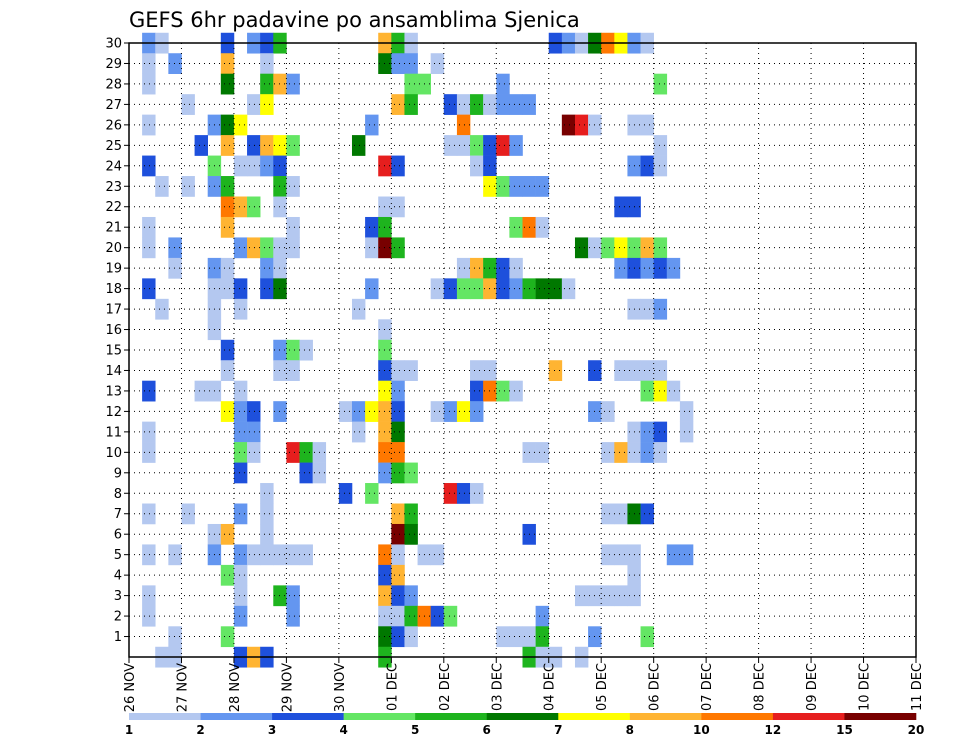 The image size is (960, 742). Describe the element at coordinates (118, 555) in the screenshot. I see `y-tick-label: 5` at that location.